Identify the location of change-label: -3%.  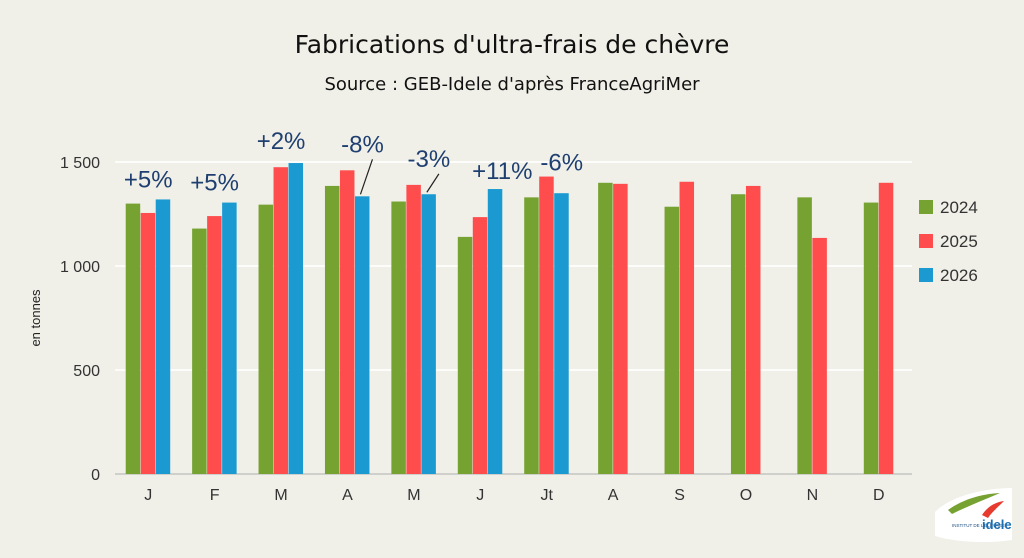
(429, 159).